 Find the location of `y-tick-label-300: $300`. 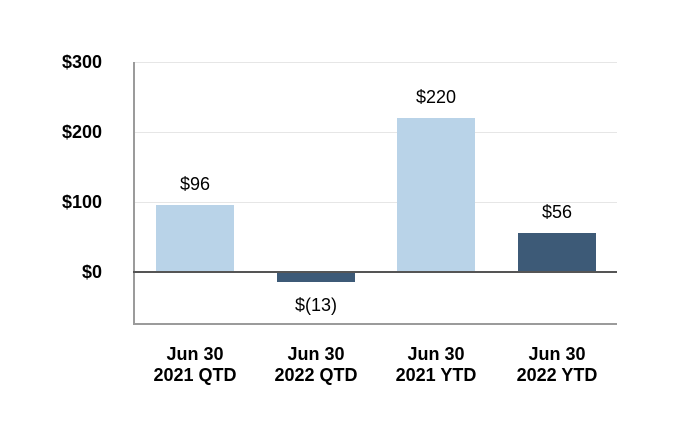

y-tick-label-300: $300 is located at coordinates (81, 62).